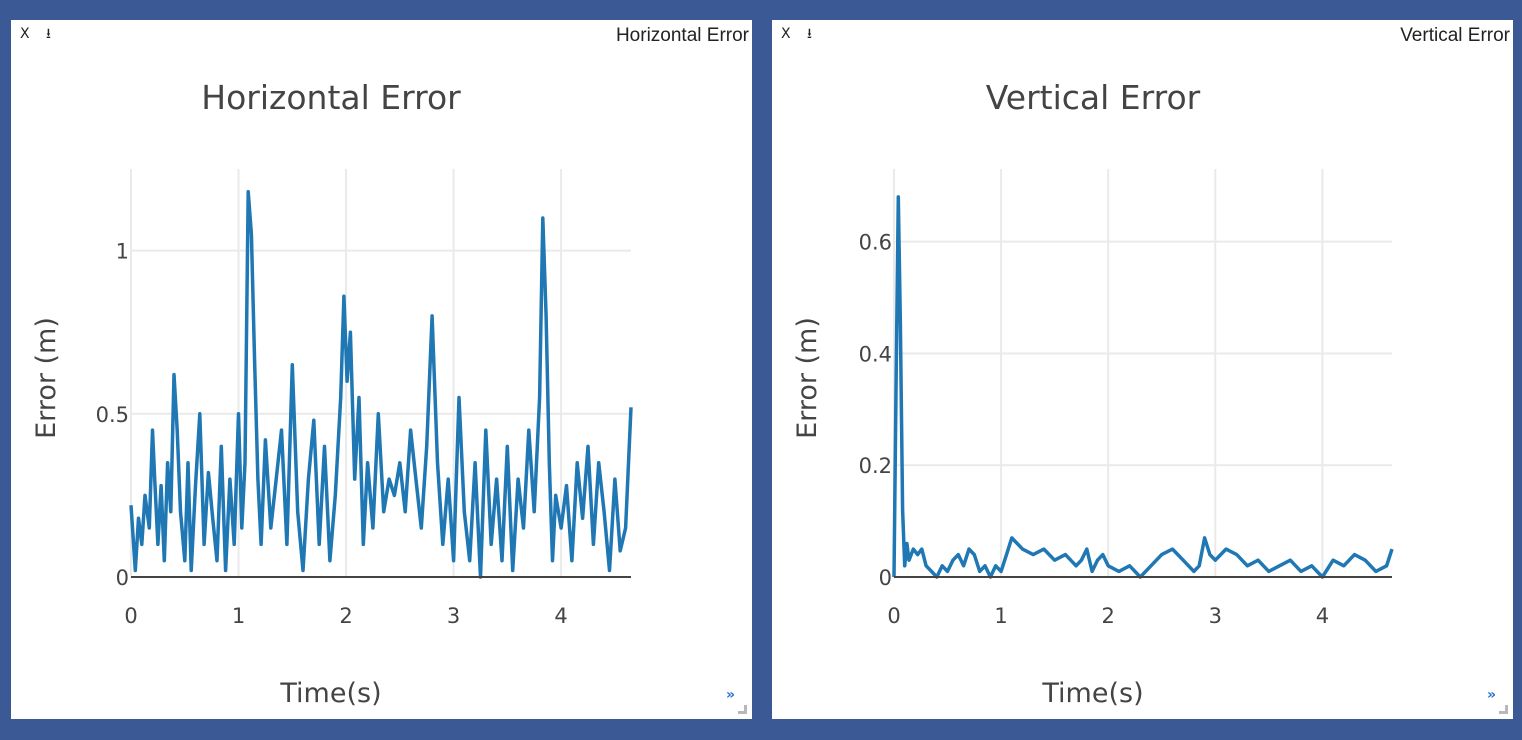 This screenshot has height=740, width=1522. Describe the element at coordinates (112, 415) in the screenshot. I see `y-tick-label: 0.5` at that location.